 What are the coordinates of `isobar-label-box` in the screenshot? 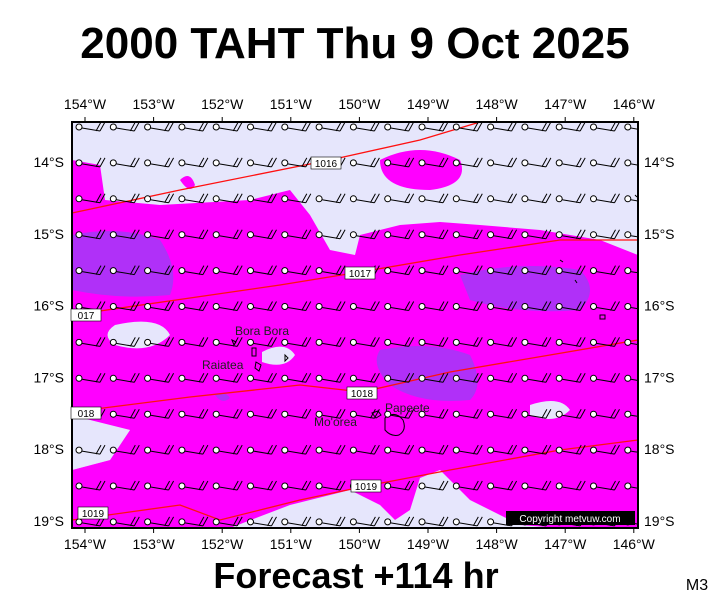 It's located at (86, 315).